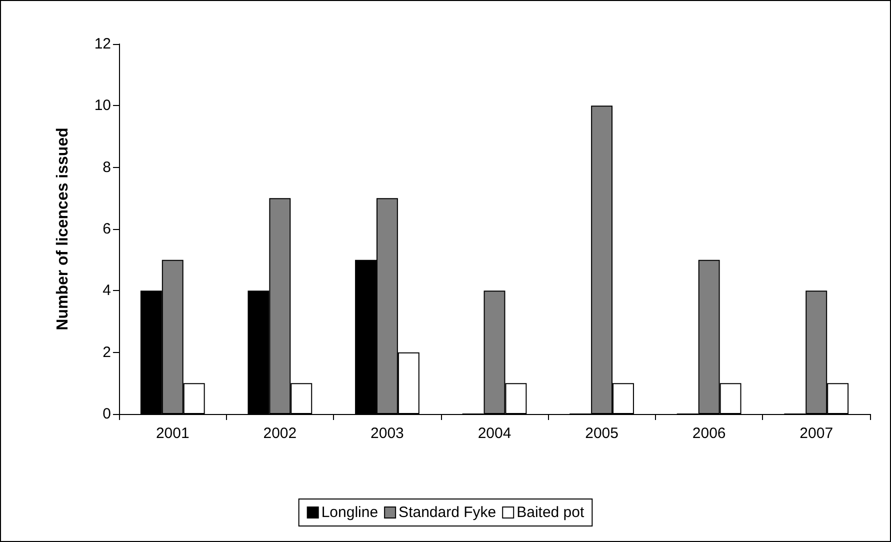 This screenshot has width=891, height=542. I want to click on x-tick-label: 2005, so click(601, 433).